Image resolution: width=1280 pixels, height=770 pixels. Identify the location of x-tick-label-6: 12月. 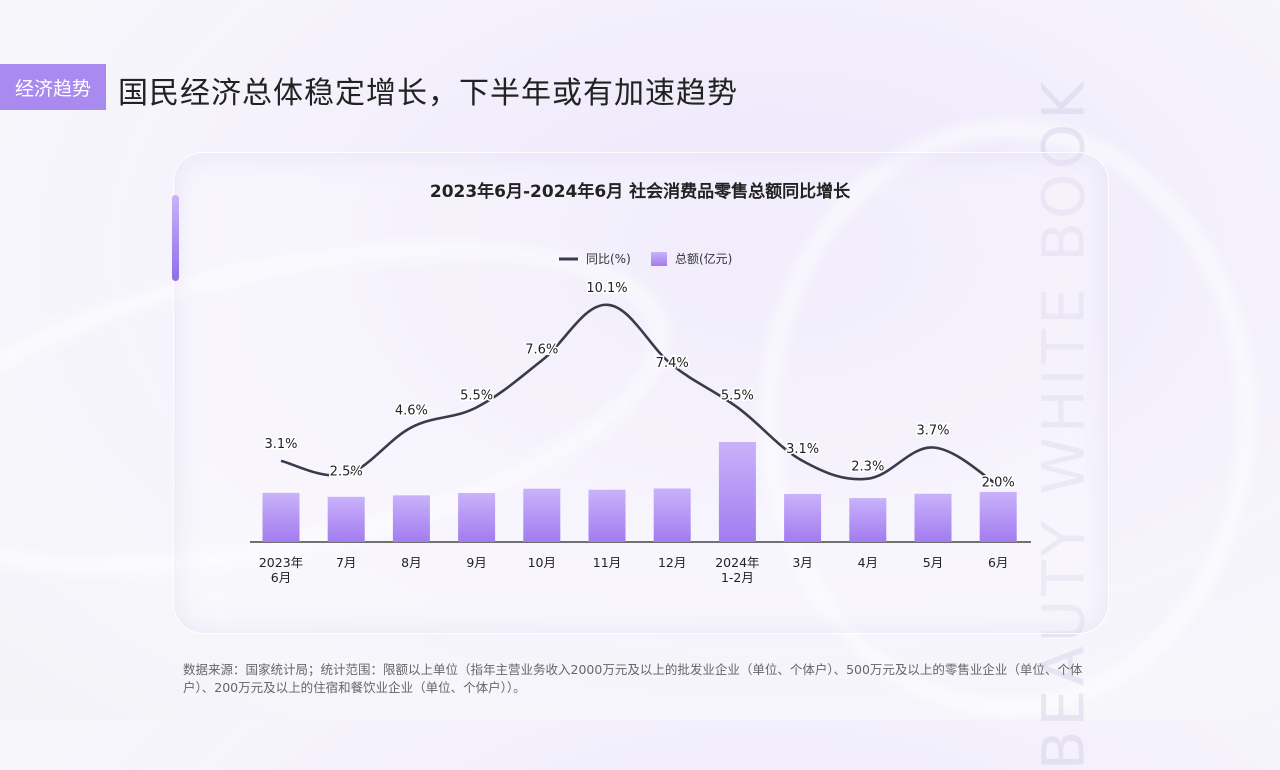
(672, 562).